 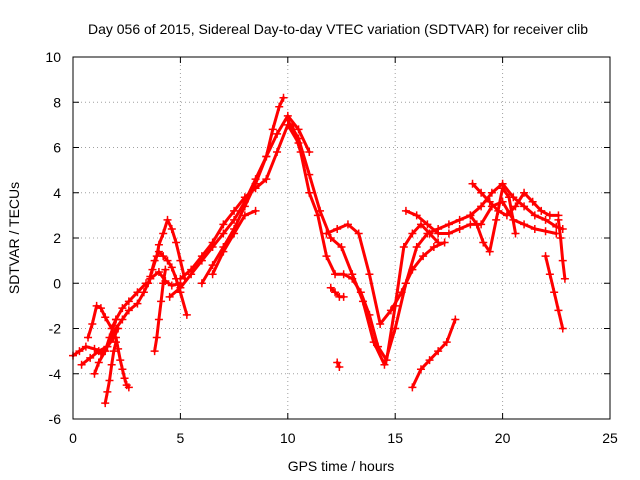 What do you see at coordinates (53, 57) in the screenshot?
I see `y-tick-label: 10` at bounding box center [53, 57].